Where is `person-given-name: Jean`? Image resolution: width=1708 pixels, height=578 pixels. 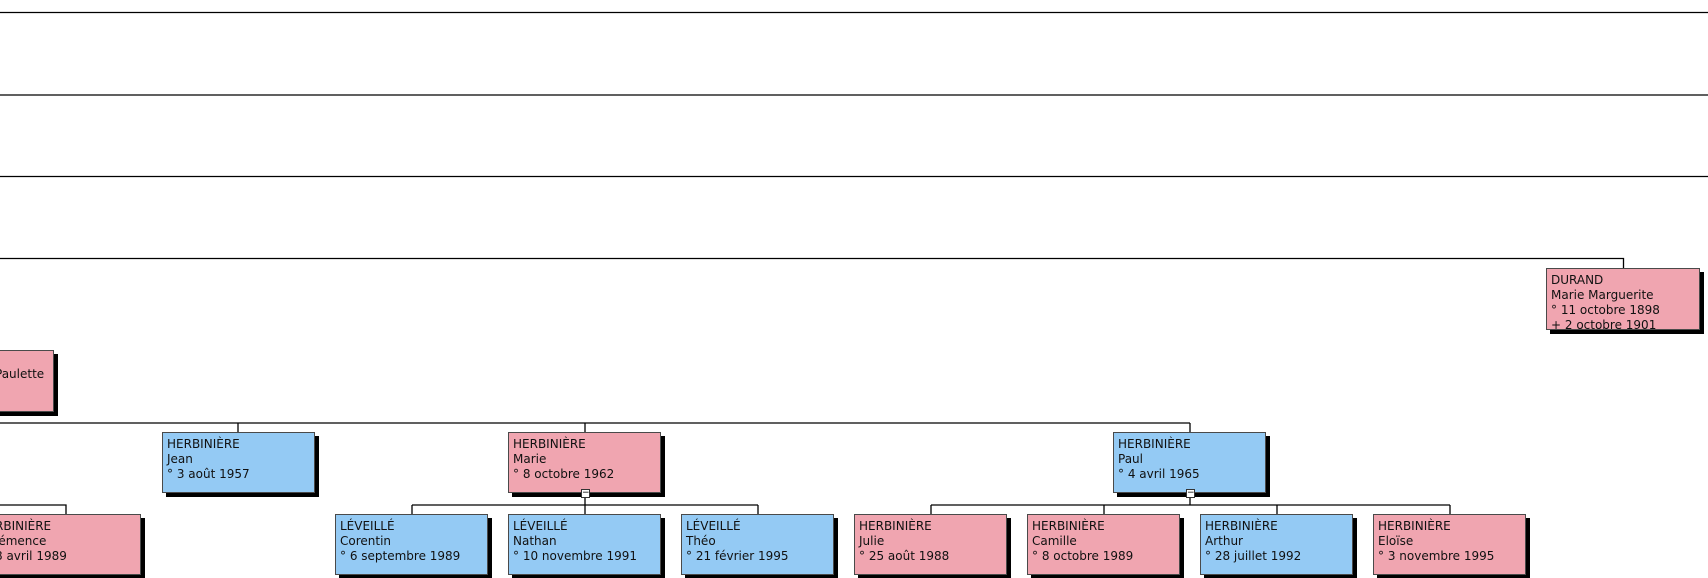 person-given-name: Jean is located at coordinates (180, 459).